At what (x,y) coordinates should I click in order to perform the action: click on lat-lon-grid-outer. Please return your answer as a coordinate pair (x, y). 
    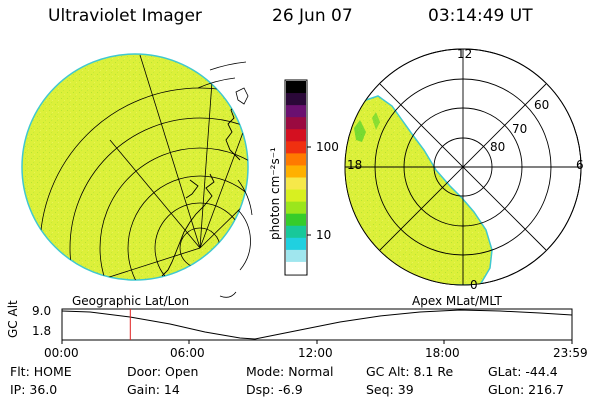
    Looking at the image, I should click on (225, 179).